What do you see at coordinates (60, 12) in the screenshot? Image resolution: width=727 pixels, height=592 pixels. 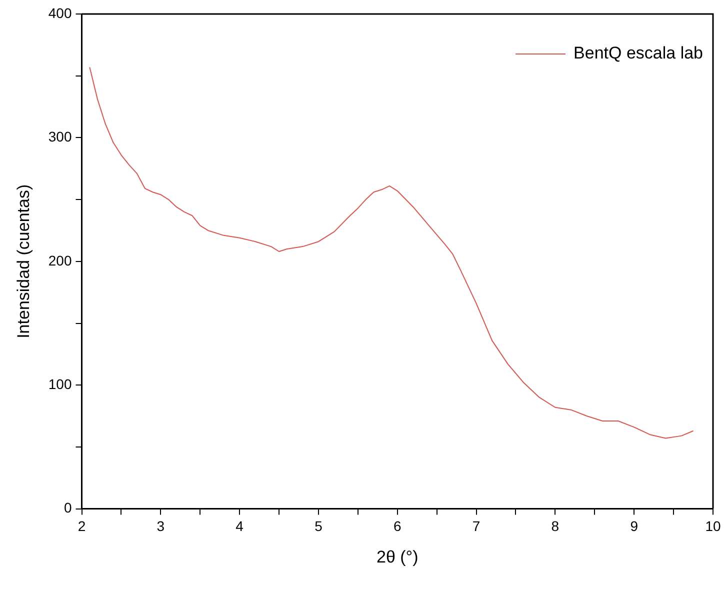 I see `y-tick-label: 400` at bounding box center [60, 12].